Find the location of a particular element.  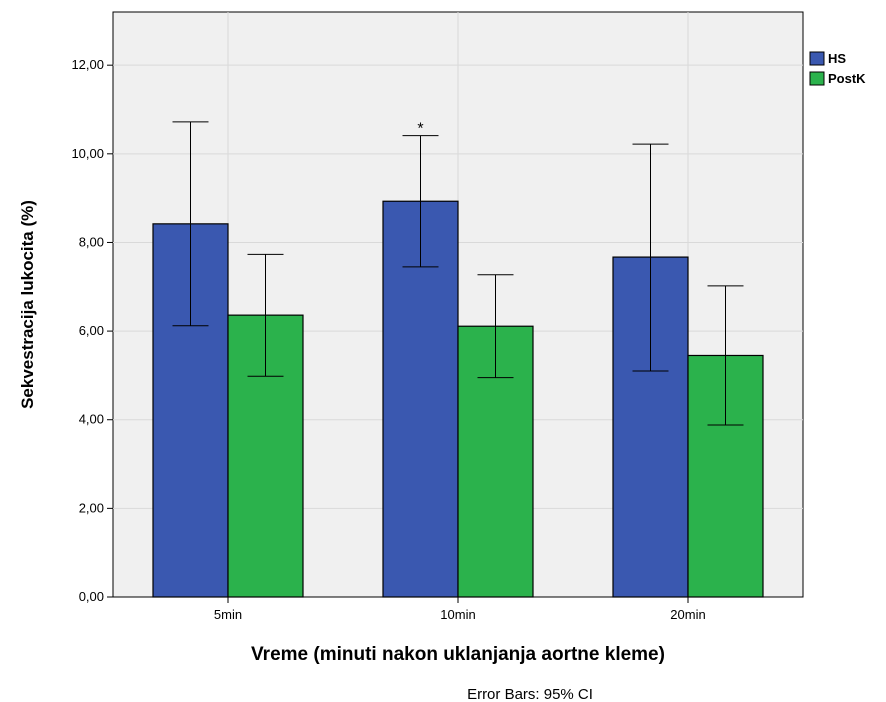

y-tick-label: 4,00 is located at coordinates (91, 419).